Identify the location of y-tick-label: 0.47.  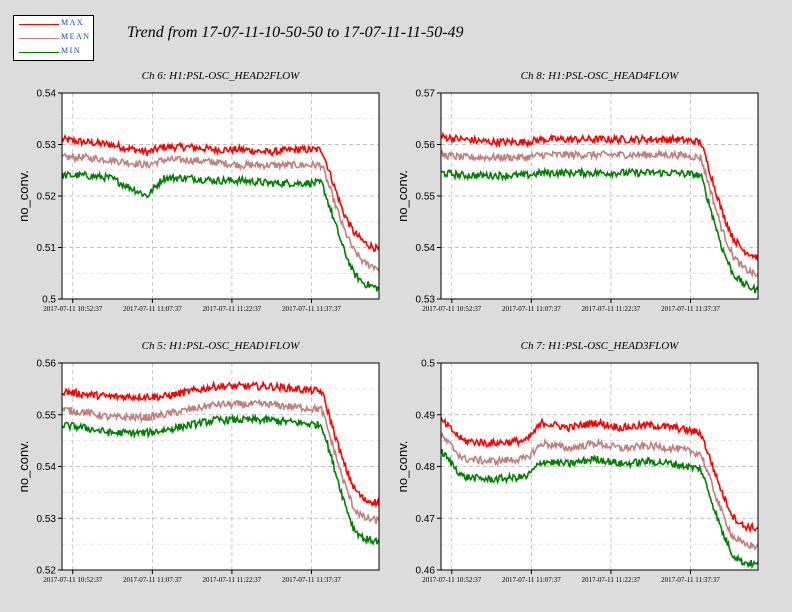
(426, 519).